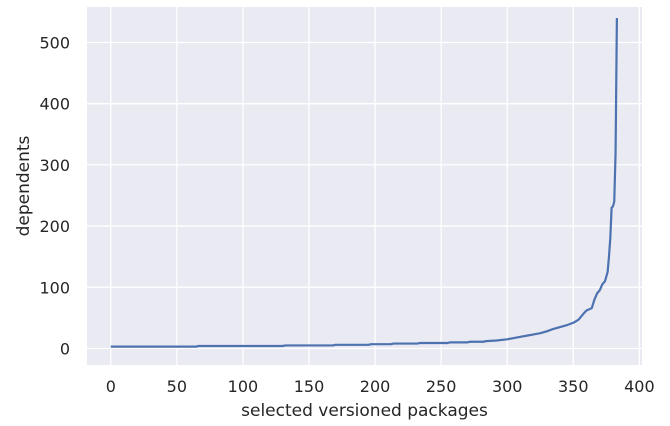  What do you see at coordinates (111, 386) in the screenshot?
I see `x-tick-label-0: 0` at bounding box center [111, 386].